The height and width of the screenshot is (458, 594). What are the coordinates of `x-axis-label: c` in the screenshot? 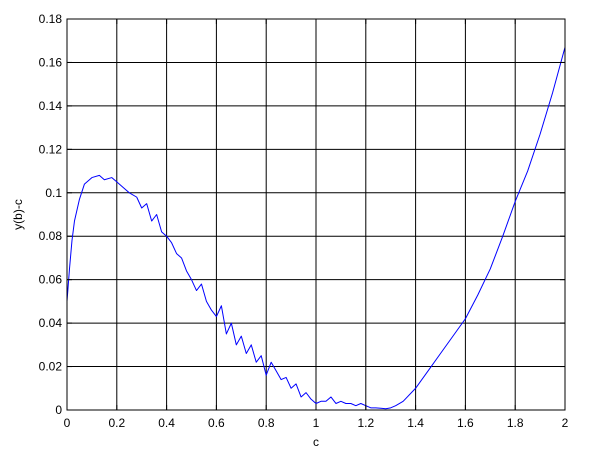 It's located at (316, 442).